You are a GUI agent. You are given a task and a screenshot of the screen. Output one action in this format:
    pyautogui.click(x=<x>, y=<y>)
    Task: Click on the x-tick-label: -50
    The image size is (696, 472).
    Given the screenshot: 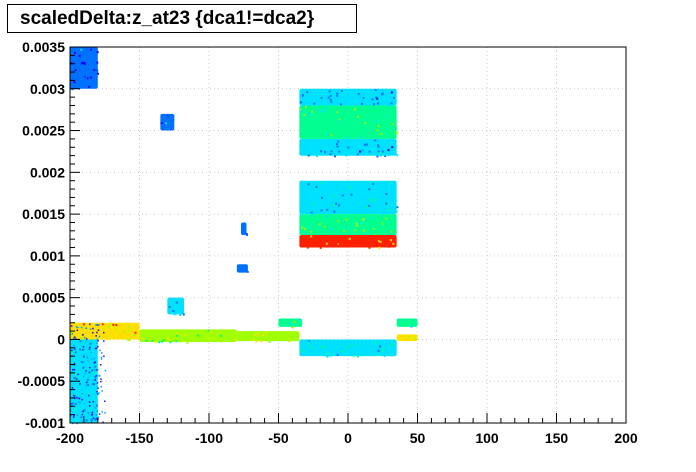 What is the action you would take?
    pyautogui.click(x=278, y=438)
    